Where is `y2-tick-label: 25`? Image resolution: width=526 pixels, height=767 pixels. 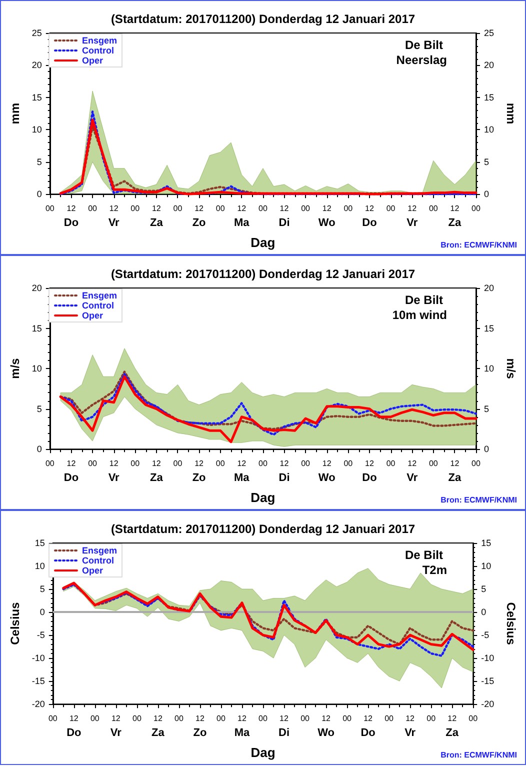 y2-tick-label: 25 is located at coordinates (489, 33).